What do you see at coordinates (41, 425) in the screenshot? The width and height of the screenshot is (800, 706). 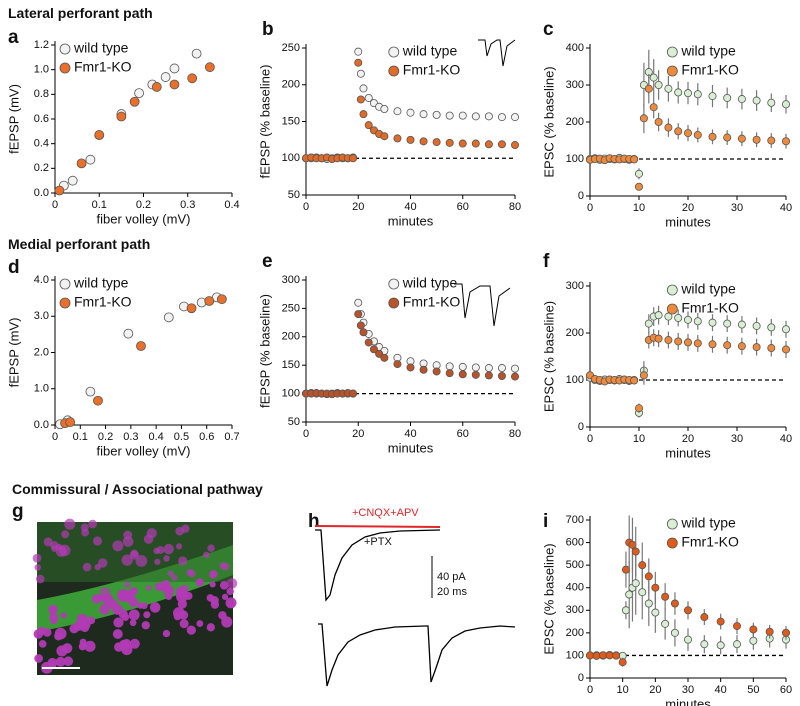 I see `y-tick-label: 0.0` at bounding box center [41, 425].